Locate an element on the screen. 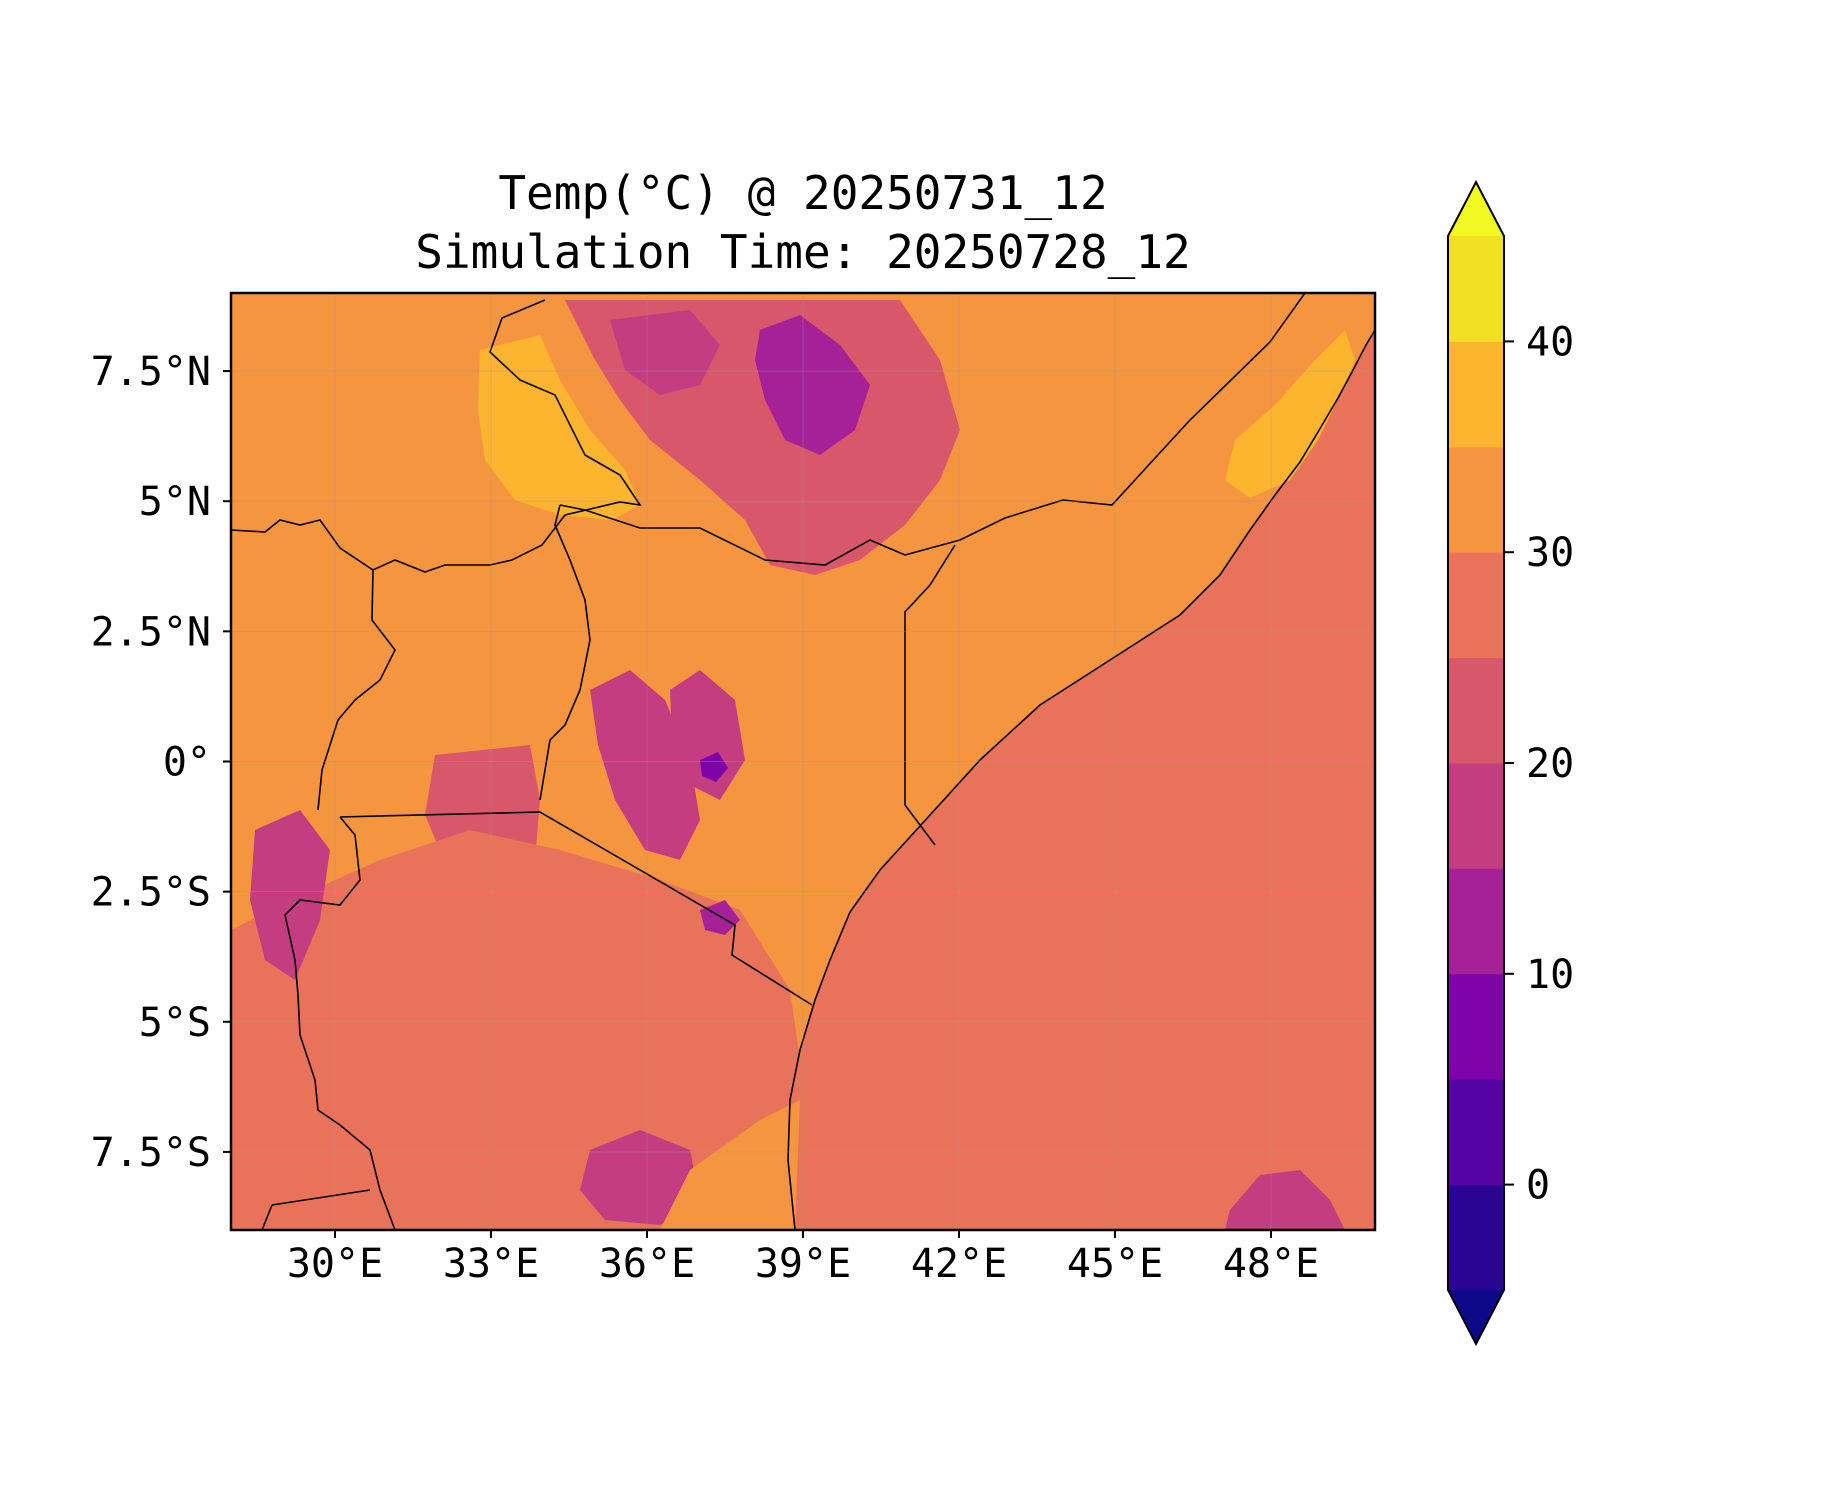  y-tick-label: 7.5°N is located at coordinates (151, 372).